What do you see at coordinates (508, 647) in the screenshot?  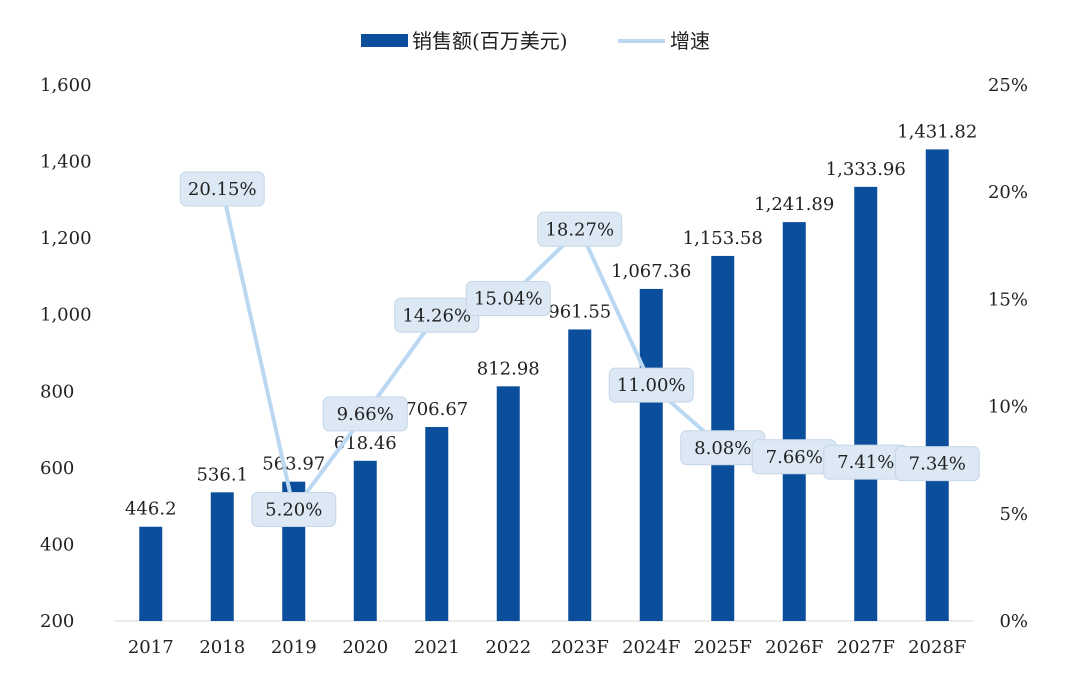 I see `x-axis-tick: 2022` at bounding box center [508, 647].